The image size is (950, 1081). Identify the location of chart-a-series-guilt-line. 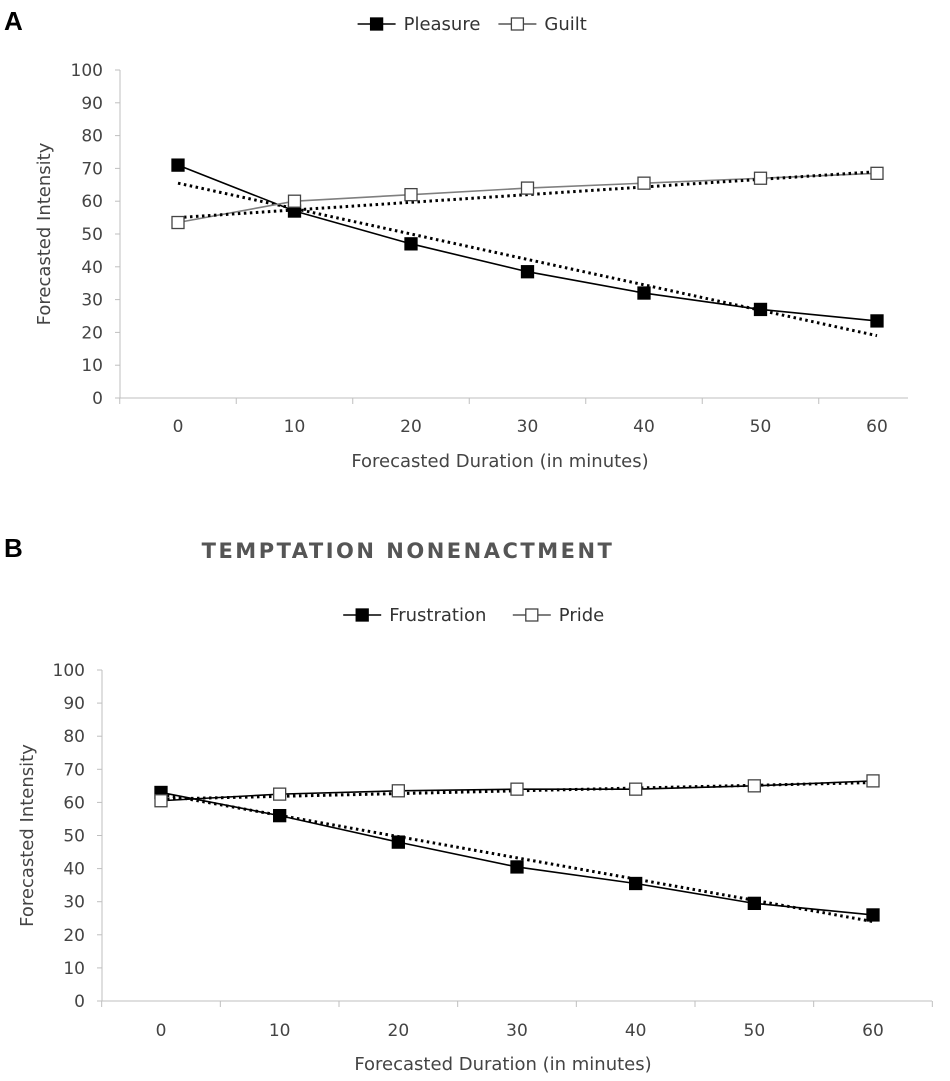
(527, 198).